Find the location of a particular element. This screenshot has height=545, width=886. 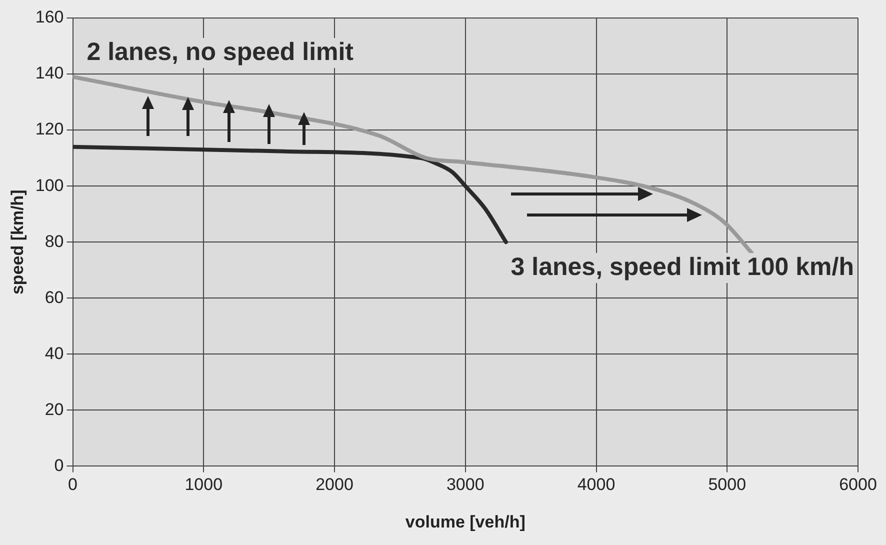

y-axis-title: speed [km/h] is located at coordinates (17, 242).